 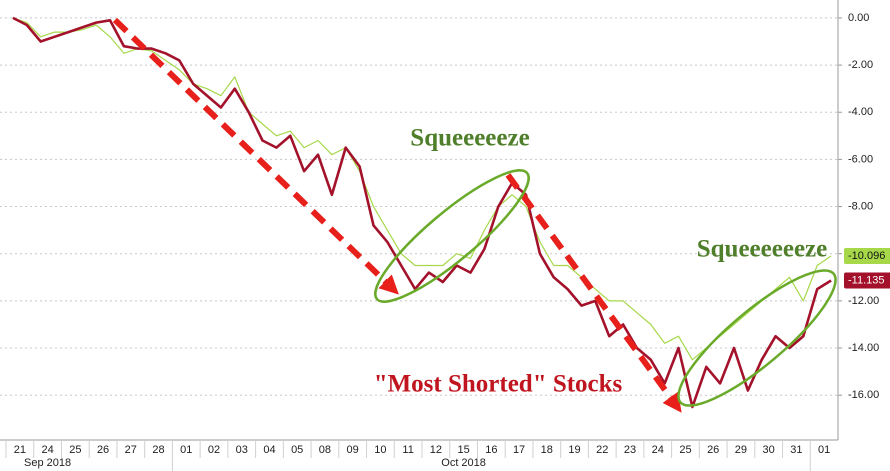 I want to click on x-tick-label: 17, so click(x=519, y=450).